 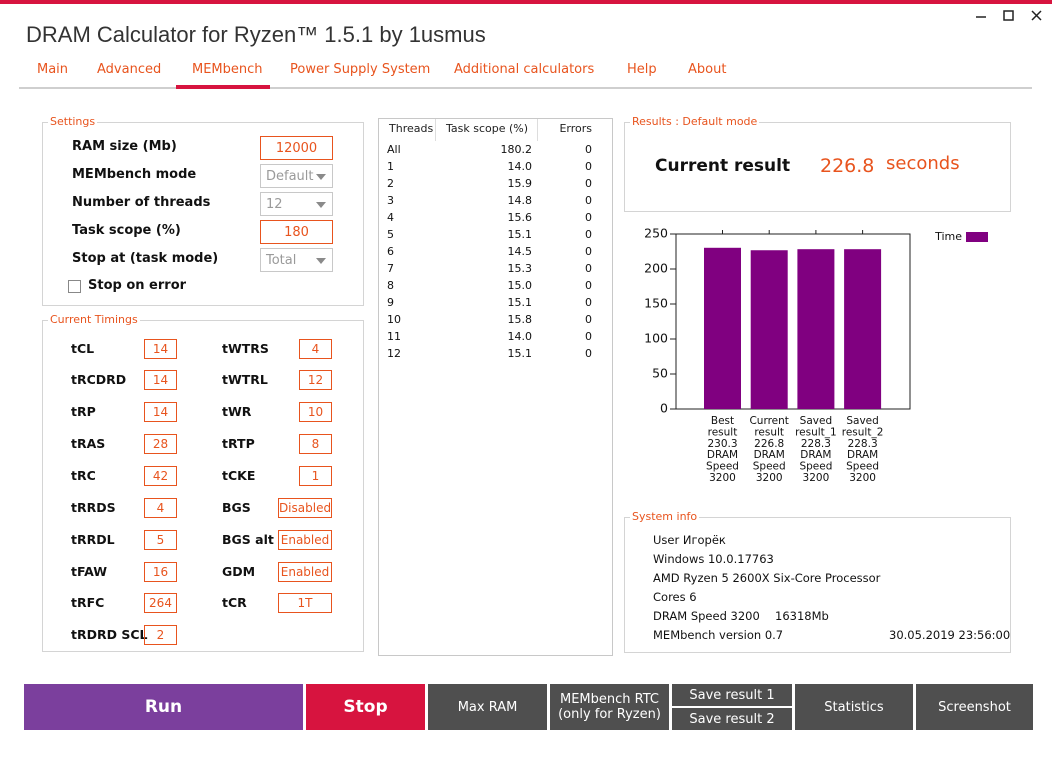 What do you see at coordinates (394, 336) in the screenshot?
I see `table-cell: 11` at bounding box center [394, 336].